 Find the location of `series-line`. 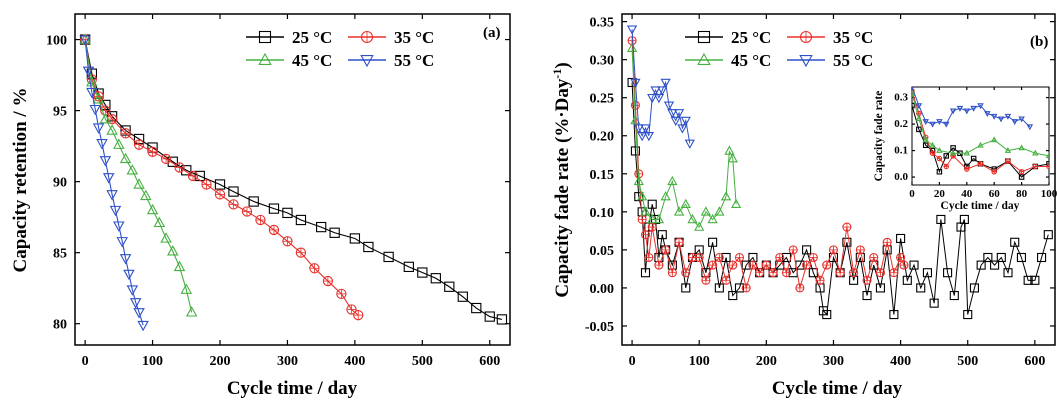

series-line is located at coordinates (661, 86).